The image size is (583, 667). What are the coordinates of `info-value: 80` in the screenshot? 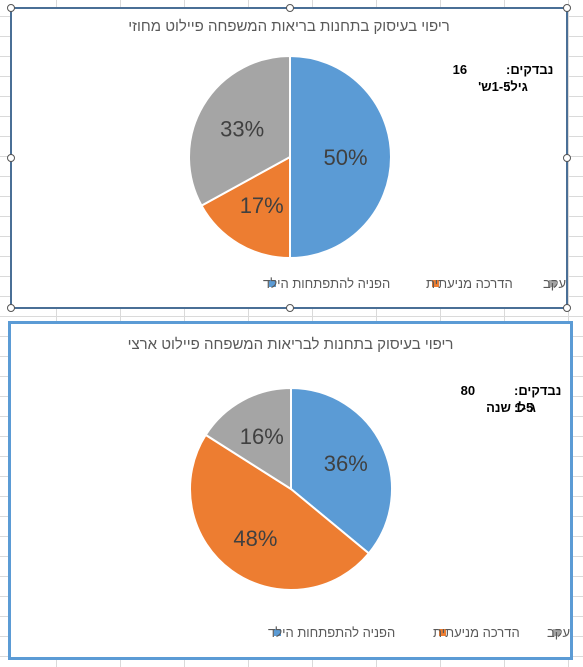 It's located at (468, 390).